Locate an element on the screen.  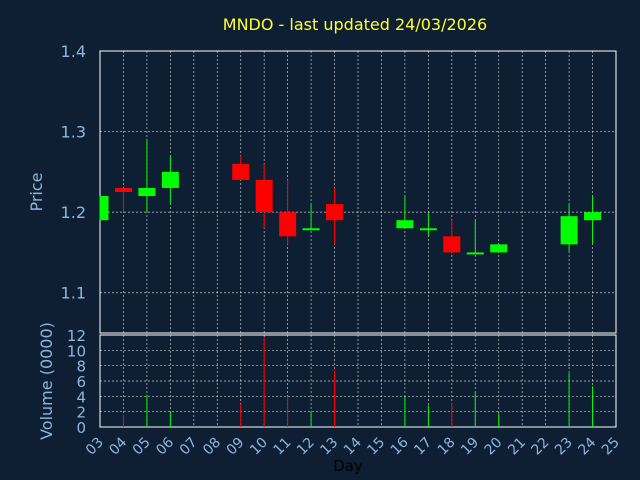
volume-tick-label: 4 is located at coordinates (81, 397).